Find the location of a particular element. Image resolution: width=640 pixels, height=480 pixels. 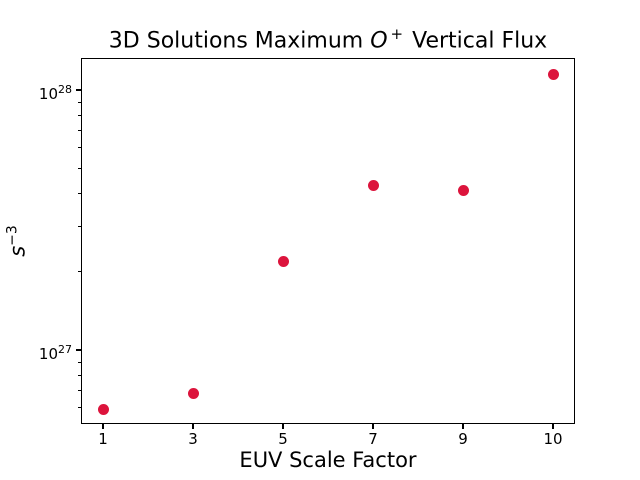

y-tick-label: 1027 is located at coordinates (47, 352).